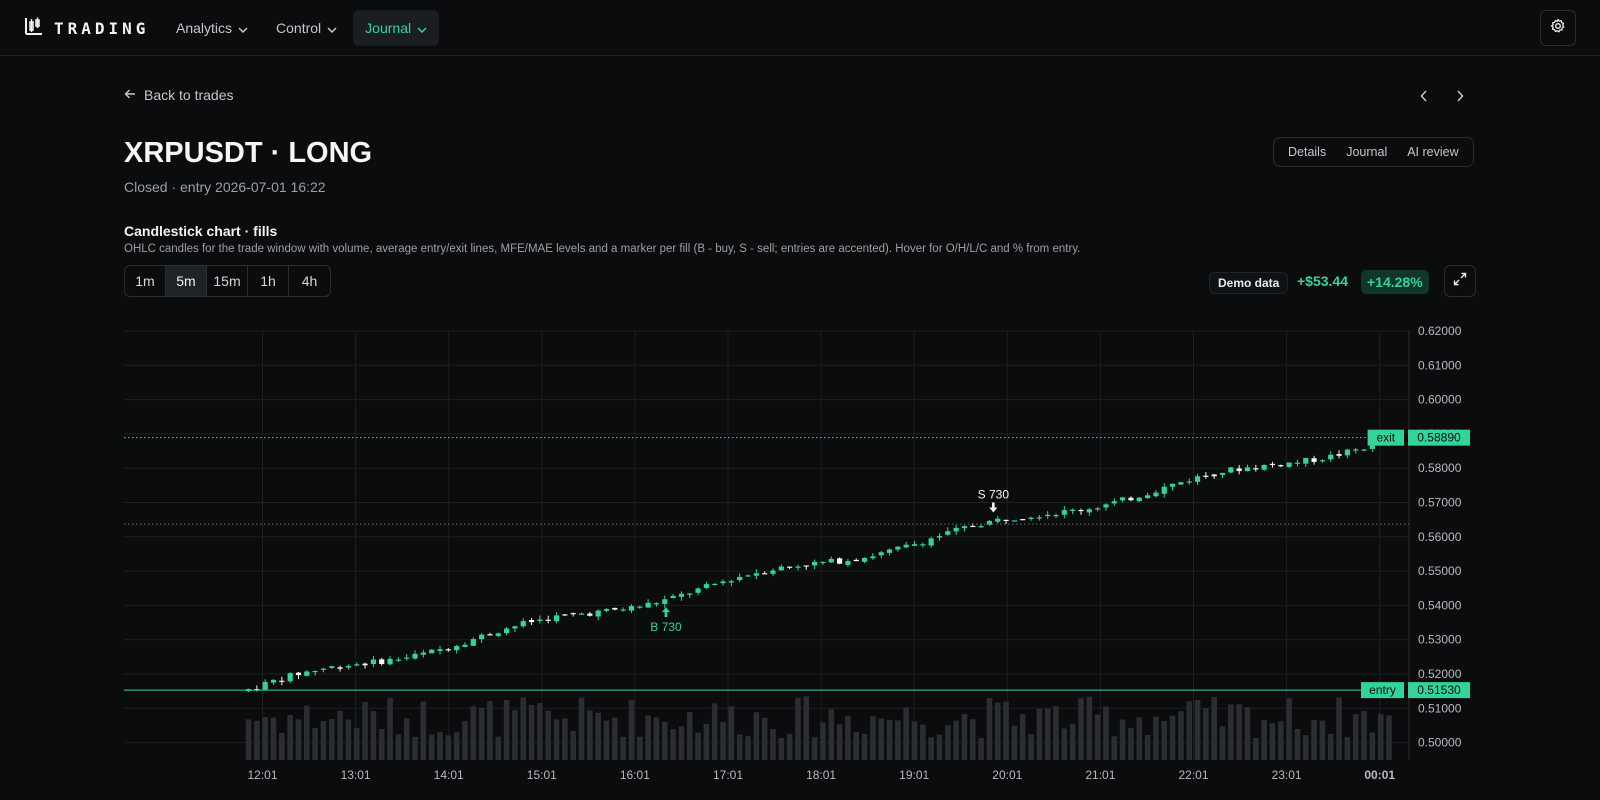  What do you see at coordinates (396, 28) in the screenshot?
I see `nav-item-journal: Journal` at bounding box center [396, 28].